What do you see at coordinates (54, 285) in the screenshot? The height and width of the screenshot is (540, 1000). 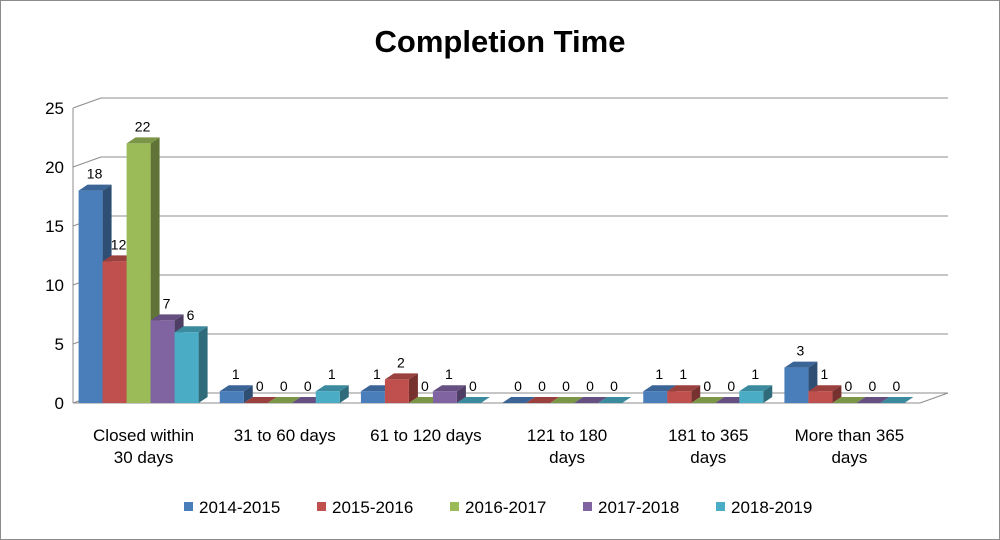 I see `y-tick-label: 10` at bounding box center [54, 285].